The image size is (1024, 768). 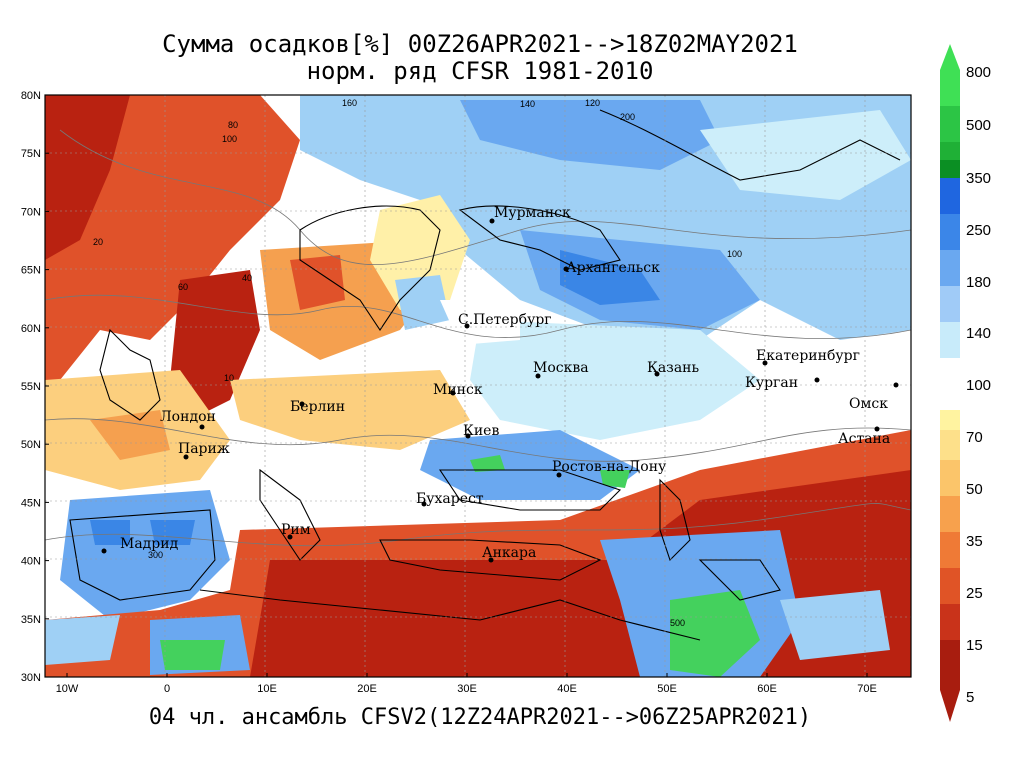 What do you see at coordinates (167, 689) in the screenshot?
I see `lon-label: 0` at bounding box center [167, 689].